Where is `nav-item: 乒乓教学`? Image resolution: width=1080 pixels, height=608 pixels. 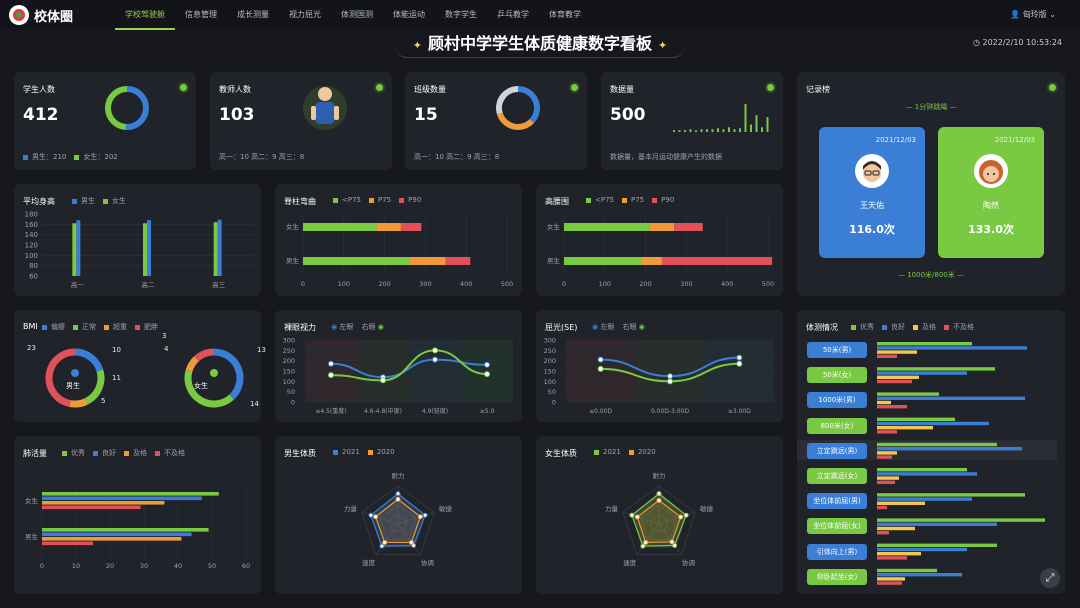 nav-item: 乒乓教学 is located at coordinates (513, 14).